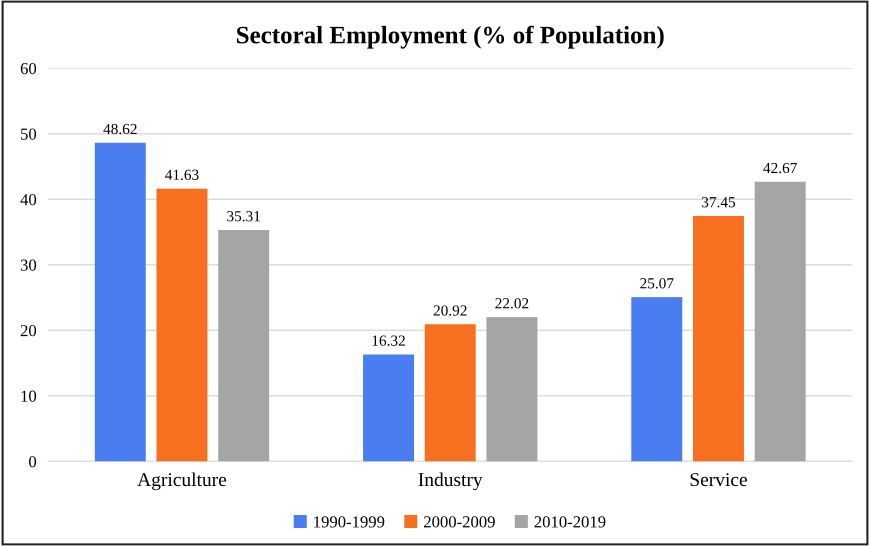  Describe the element at coordinates (120, 129) in the screenshot. I see `data-label: 48.62` at that location.